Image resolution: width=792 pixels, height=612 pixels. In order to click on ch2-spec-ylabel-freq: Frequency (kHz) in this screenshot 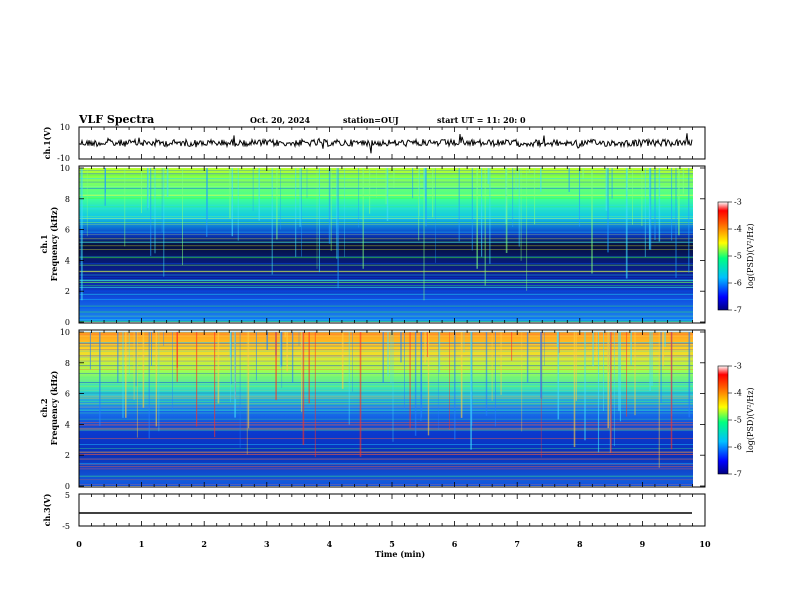, I will do `click(54, 407)`.